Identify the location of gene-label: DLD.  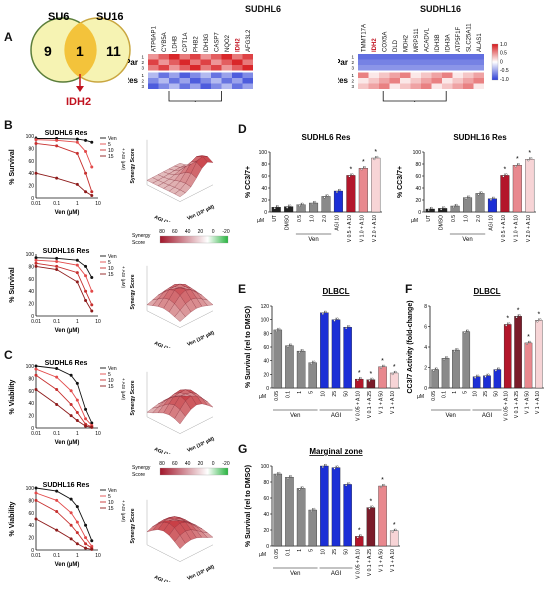
(396, 45).